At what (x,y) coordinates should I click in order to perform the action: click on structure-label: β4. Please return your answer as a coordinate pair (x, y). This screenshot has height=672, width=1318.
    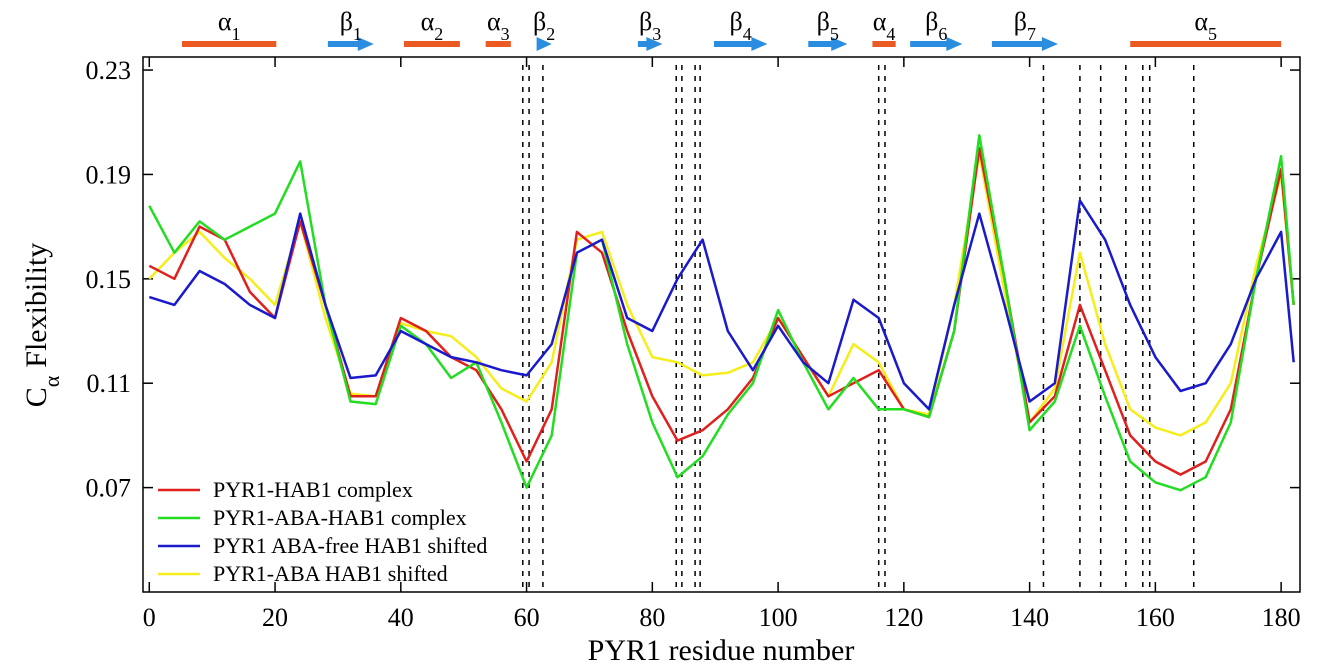
    Looking at the image, I should click on (741, 25).